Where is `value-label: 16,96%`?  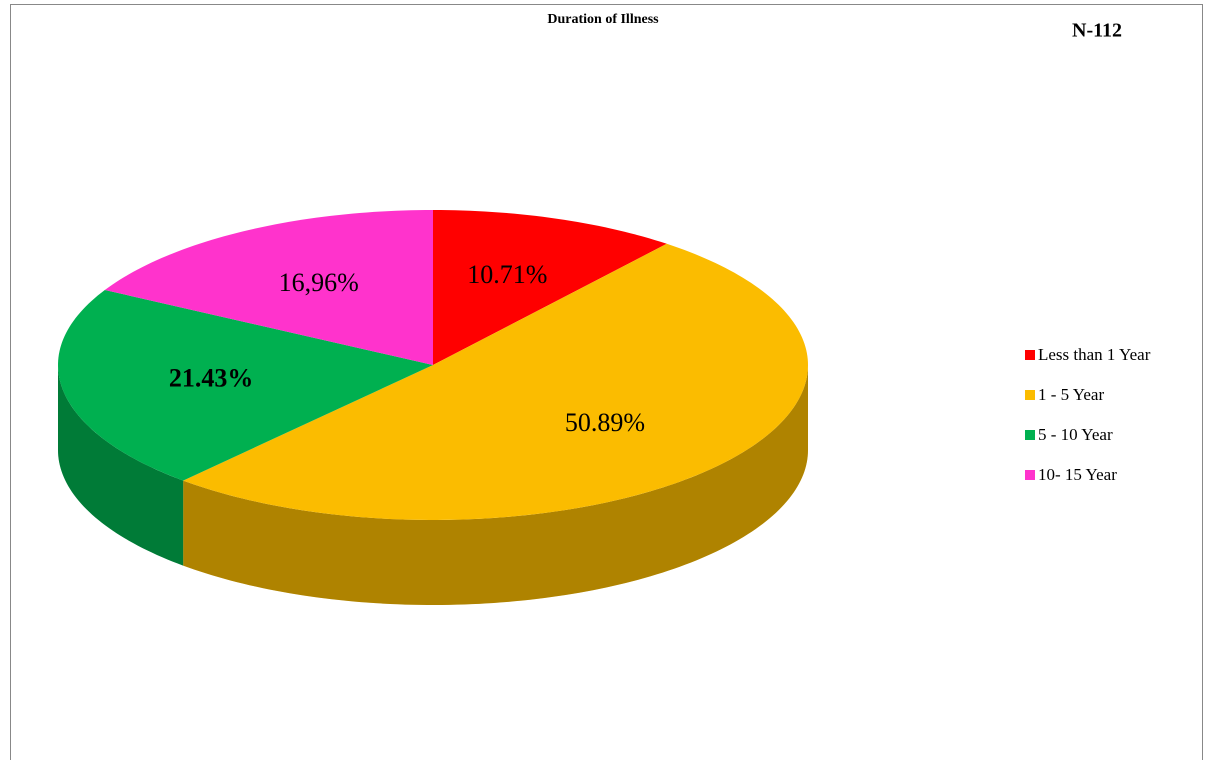 value-label: 16,96% is located at coordinates (319, 282).